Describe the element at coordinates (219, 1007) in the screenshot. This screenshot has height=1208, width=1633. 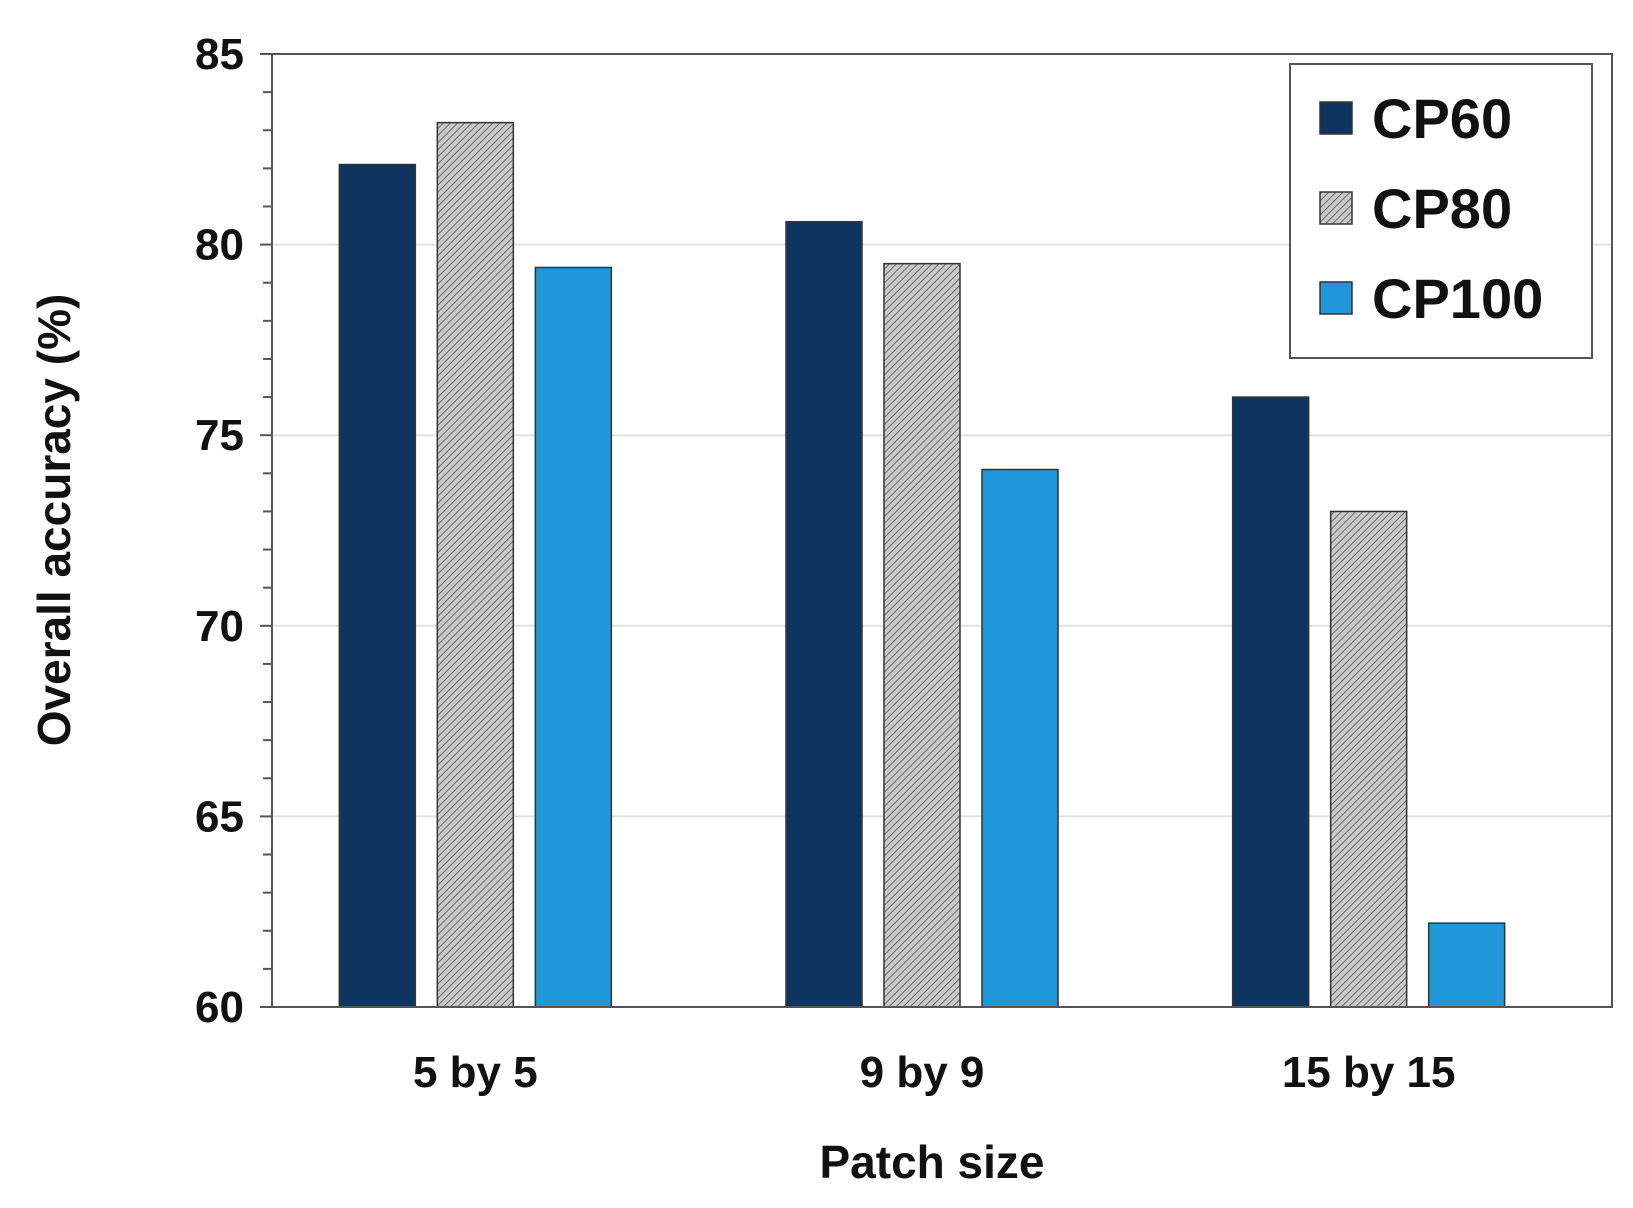
I see `y-tick-label: 60` at that location.